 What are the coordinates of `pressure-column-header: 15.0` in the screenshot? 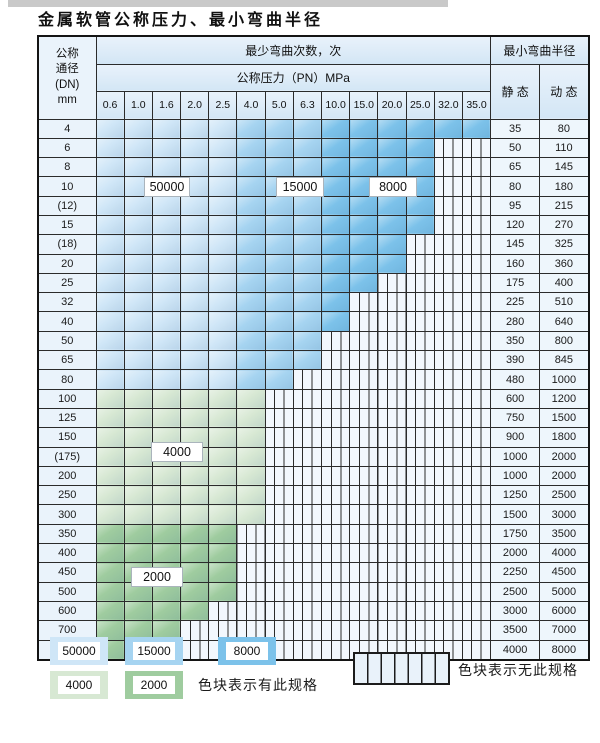 It's located at (364, 105).